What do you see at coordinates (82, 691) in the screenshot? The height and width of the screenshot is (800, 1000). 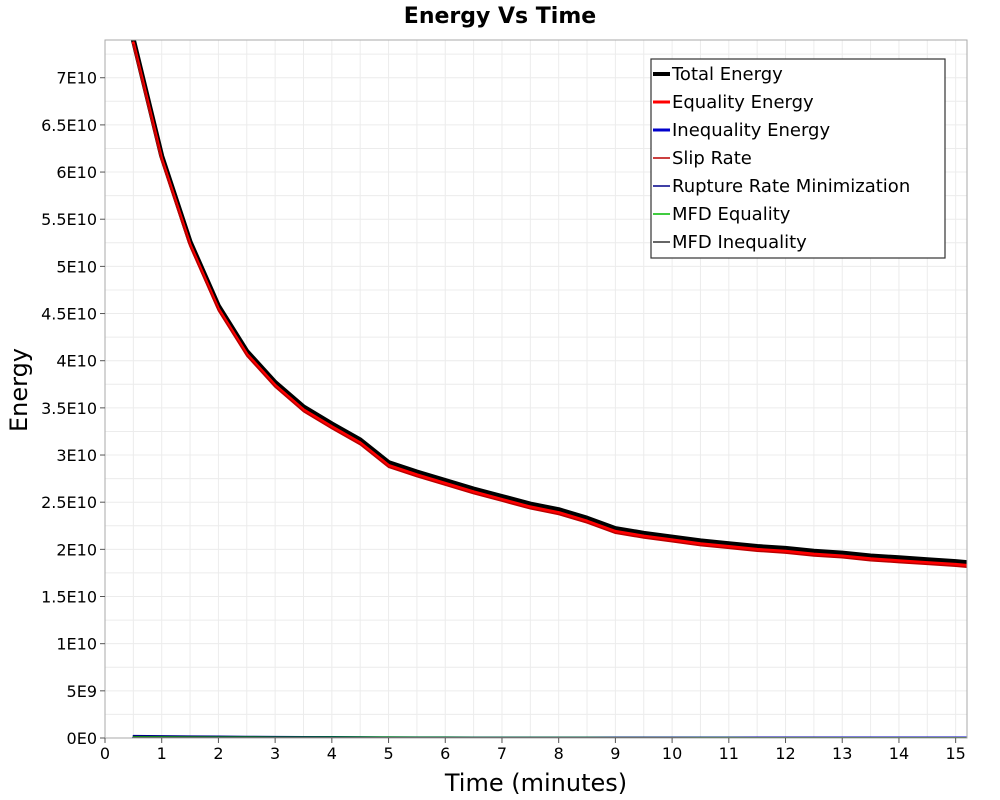 I see `y-tick-label: 5E9` at bounding box center [82, 691].